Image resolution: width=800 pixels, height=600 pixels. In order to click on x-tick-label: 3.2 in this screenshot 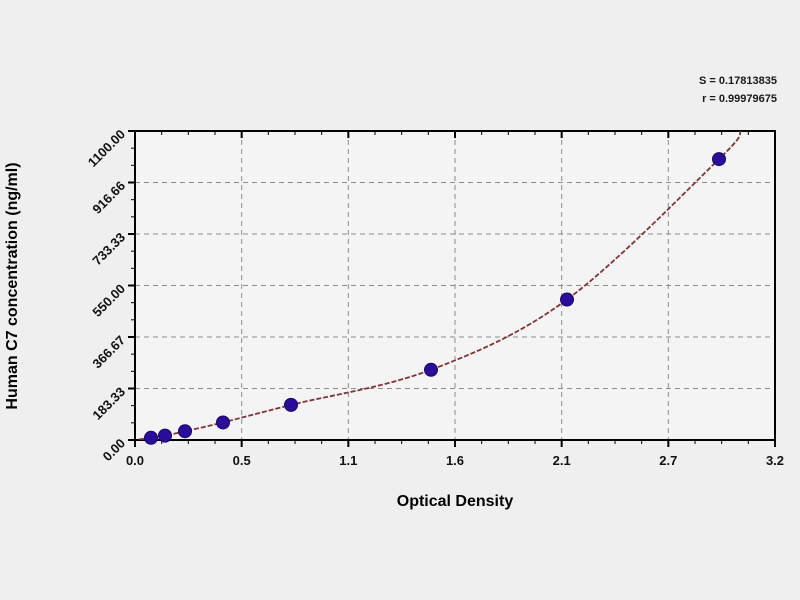, I will do `click(775, 460)`.